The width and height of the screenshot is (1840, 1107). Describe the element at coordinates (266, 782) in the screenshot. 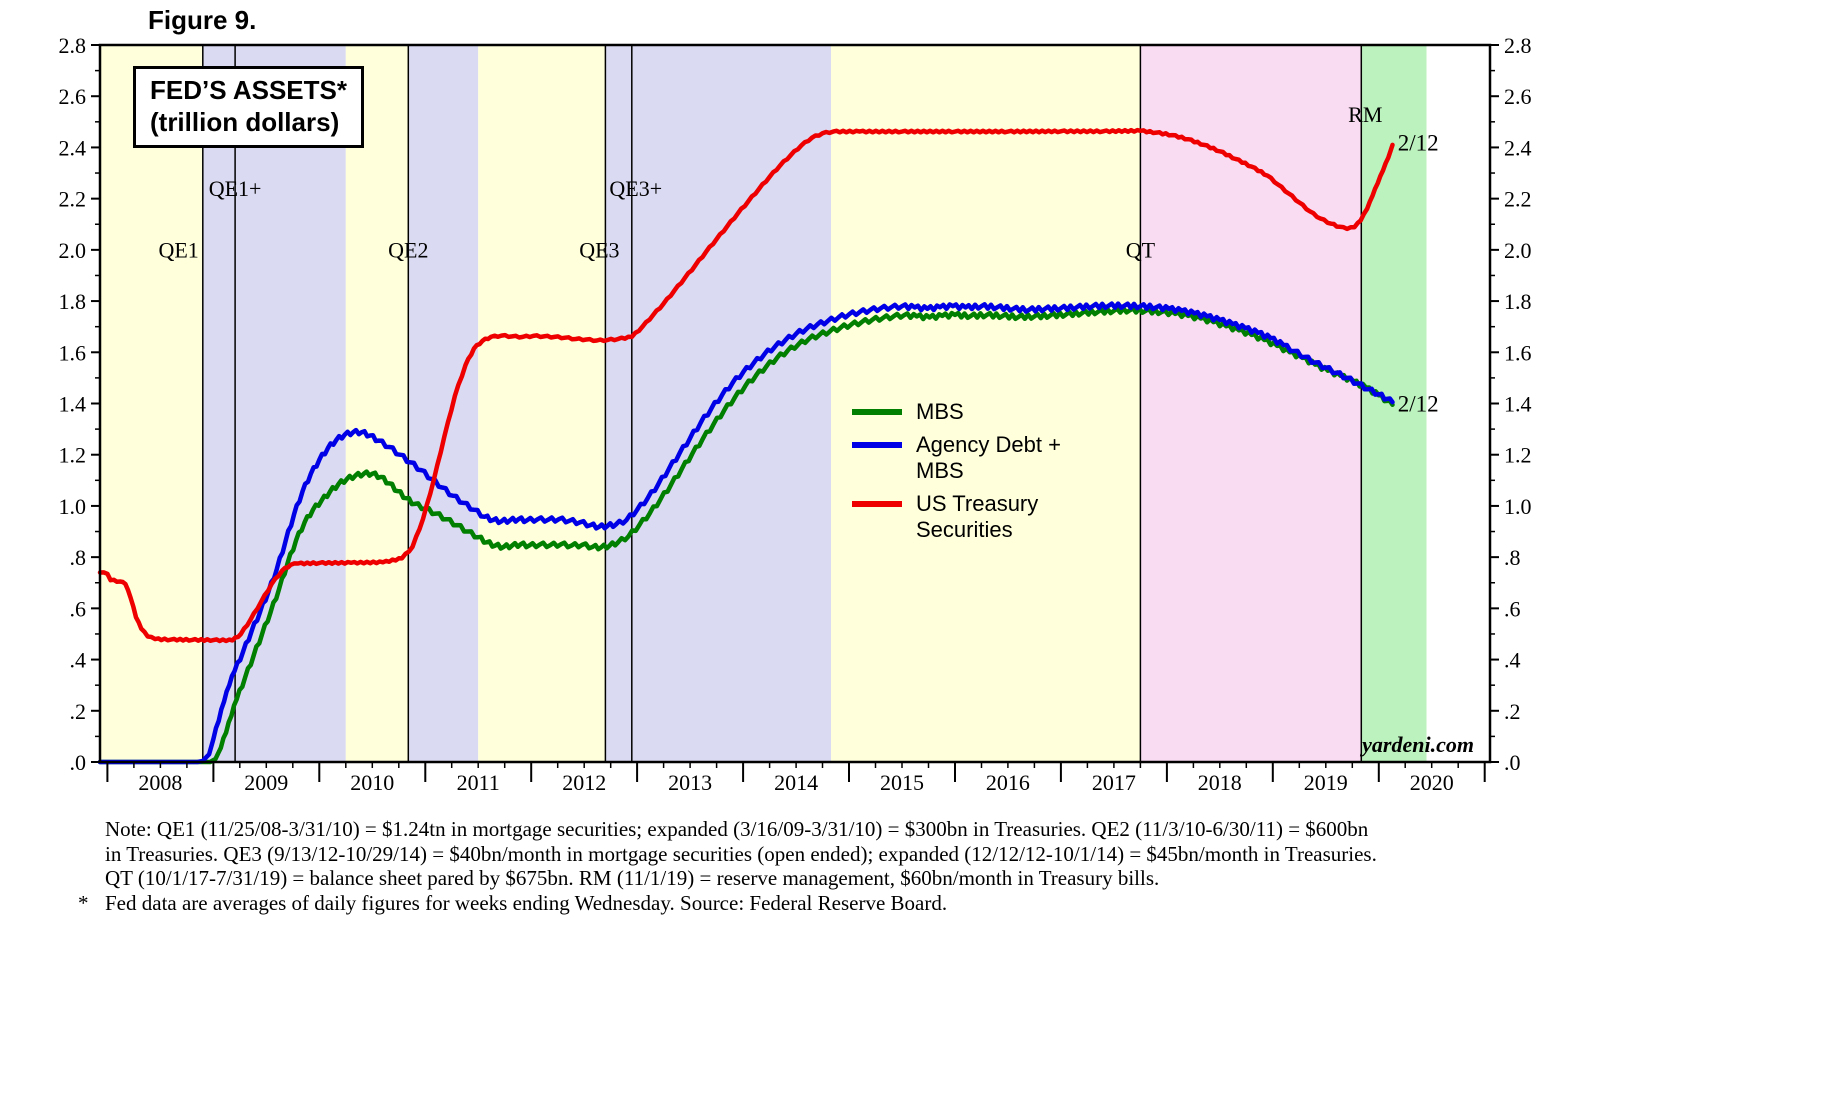

I see `x-year-label-2009: 2009` at that location.